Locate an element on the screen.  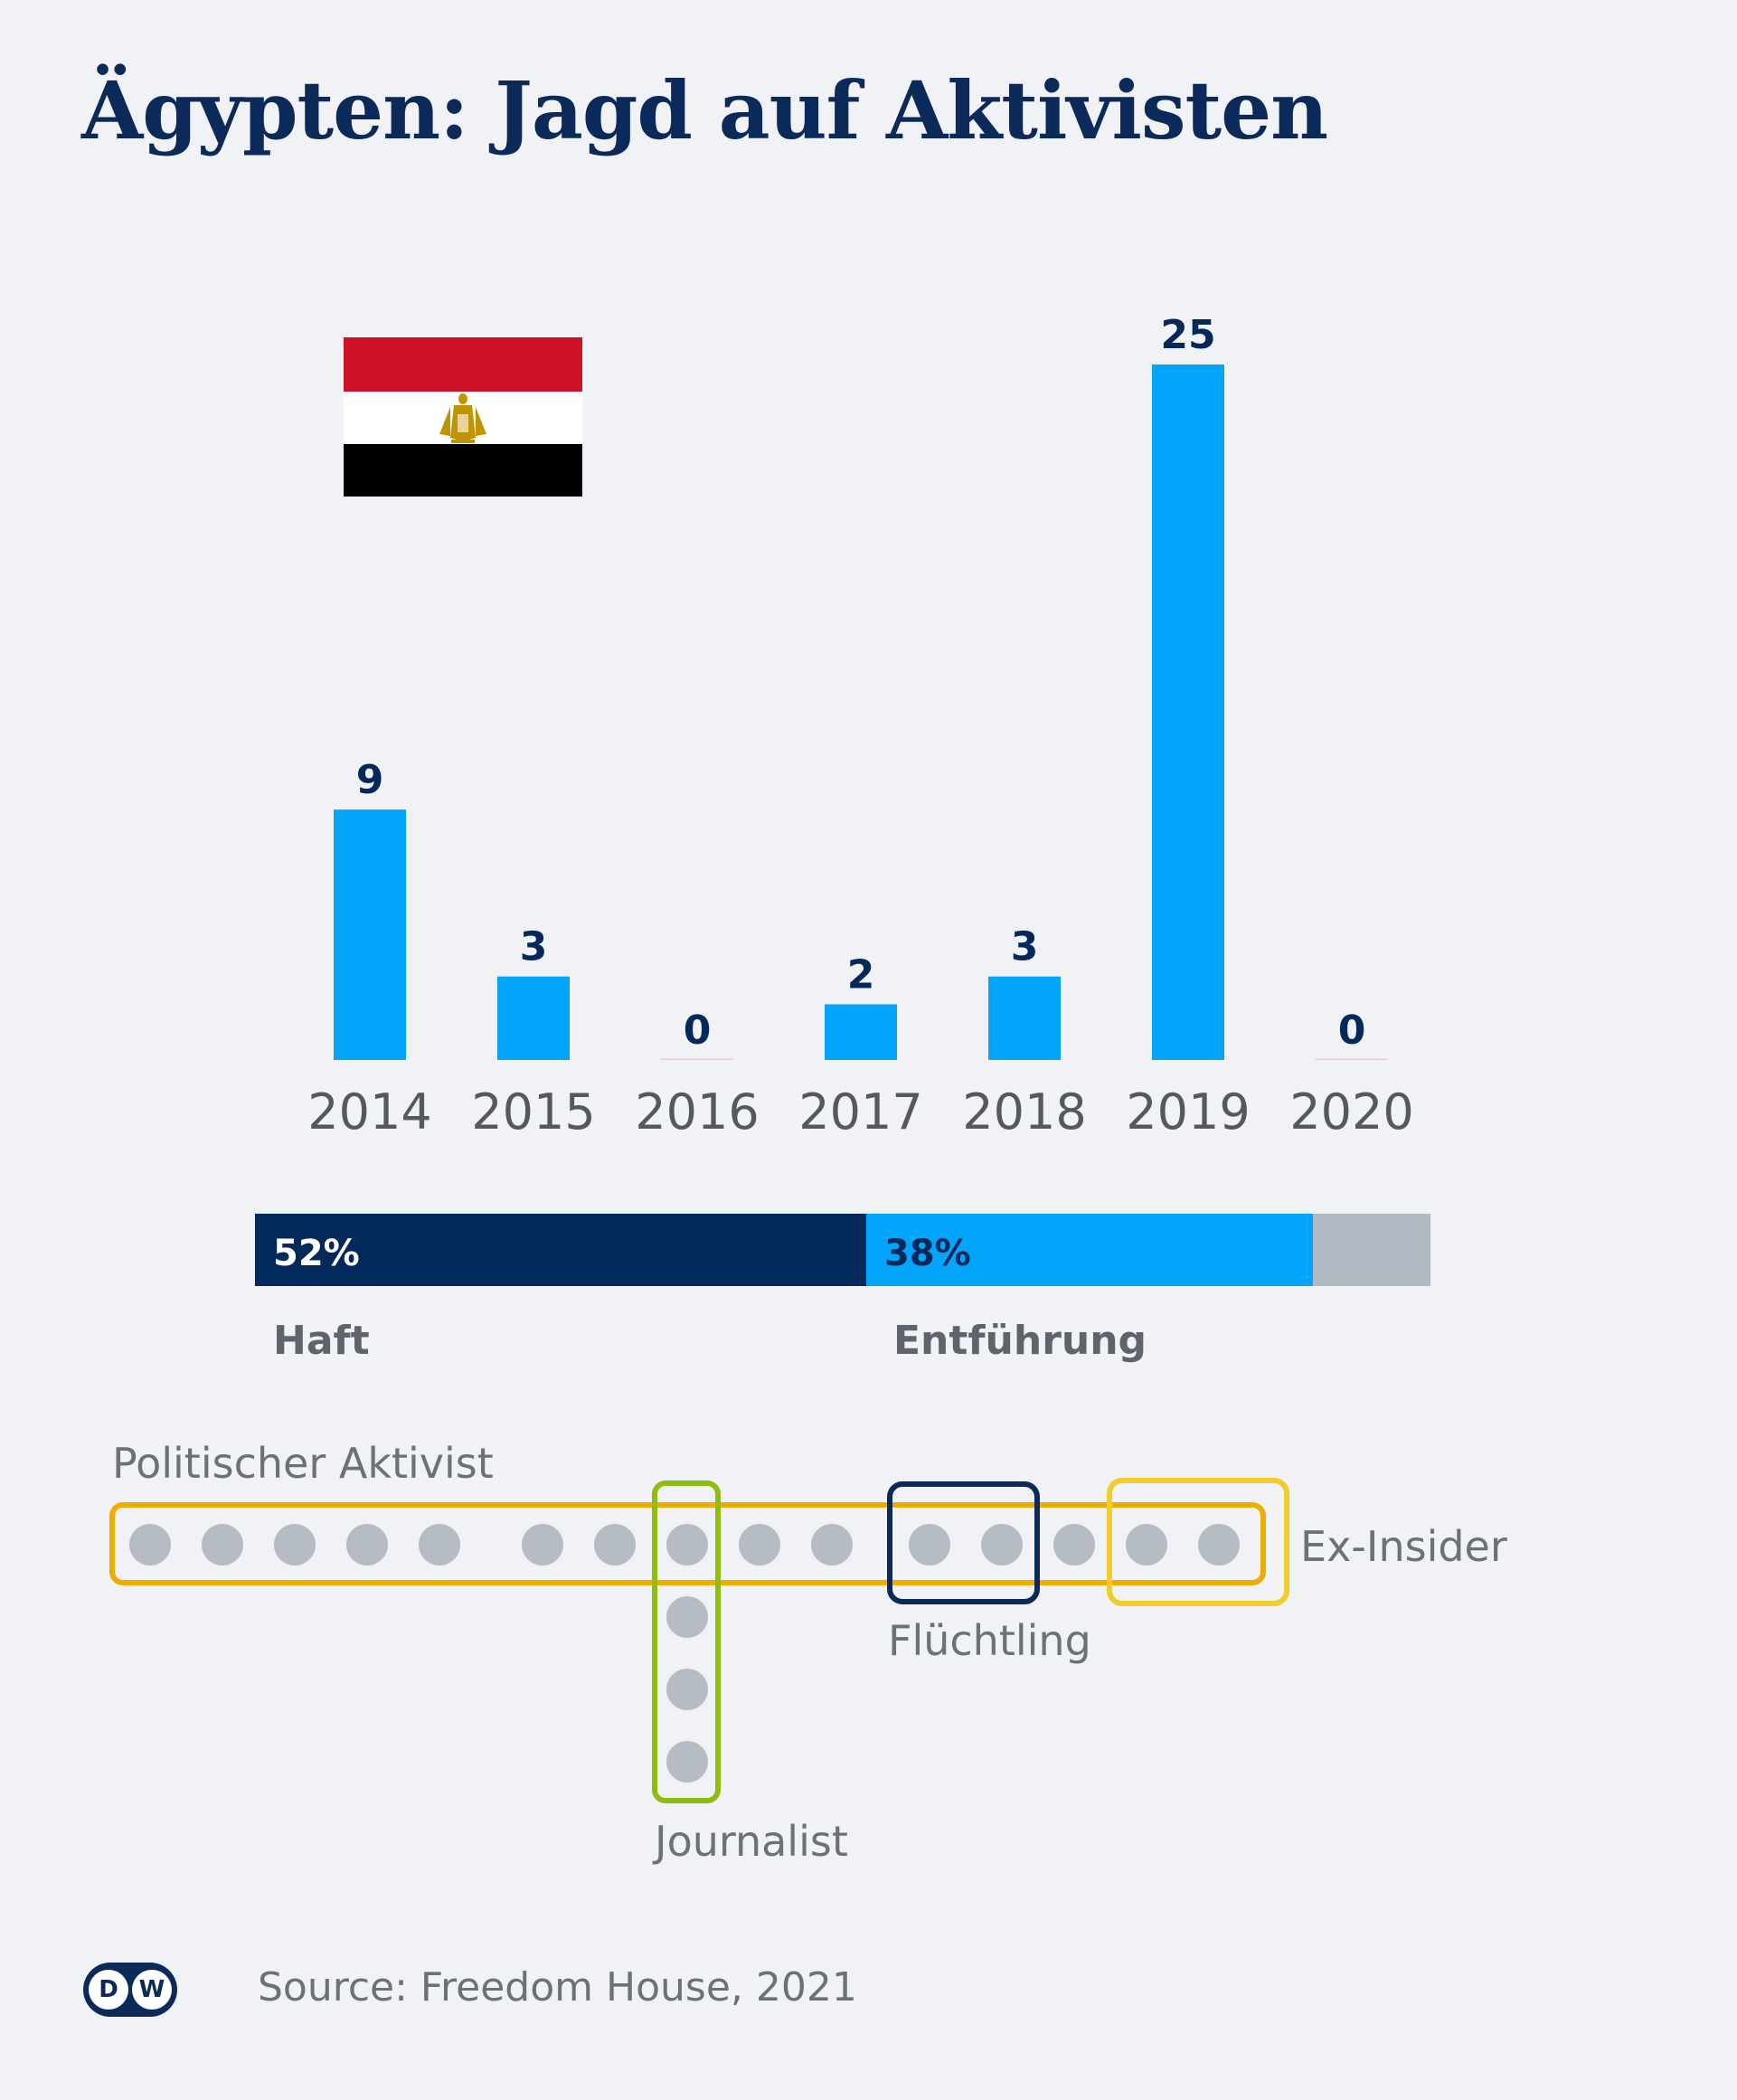
group-frame-journalist is located at coordinates (686, 1641).